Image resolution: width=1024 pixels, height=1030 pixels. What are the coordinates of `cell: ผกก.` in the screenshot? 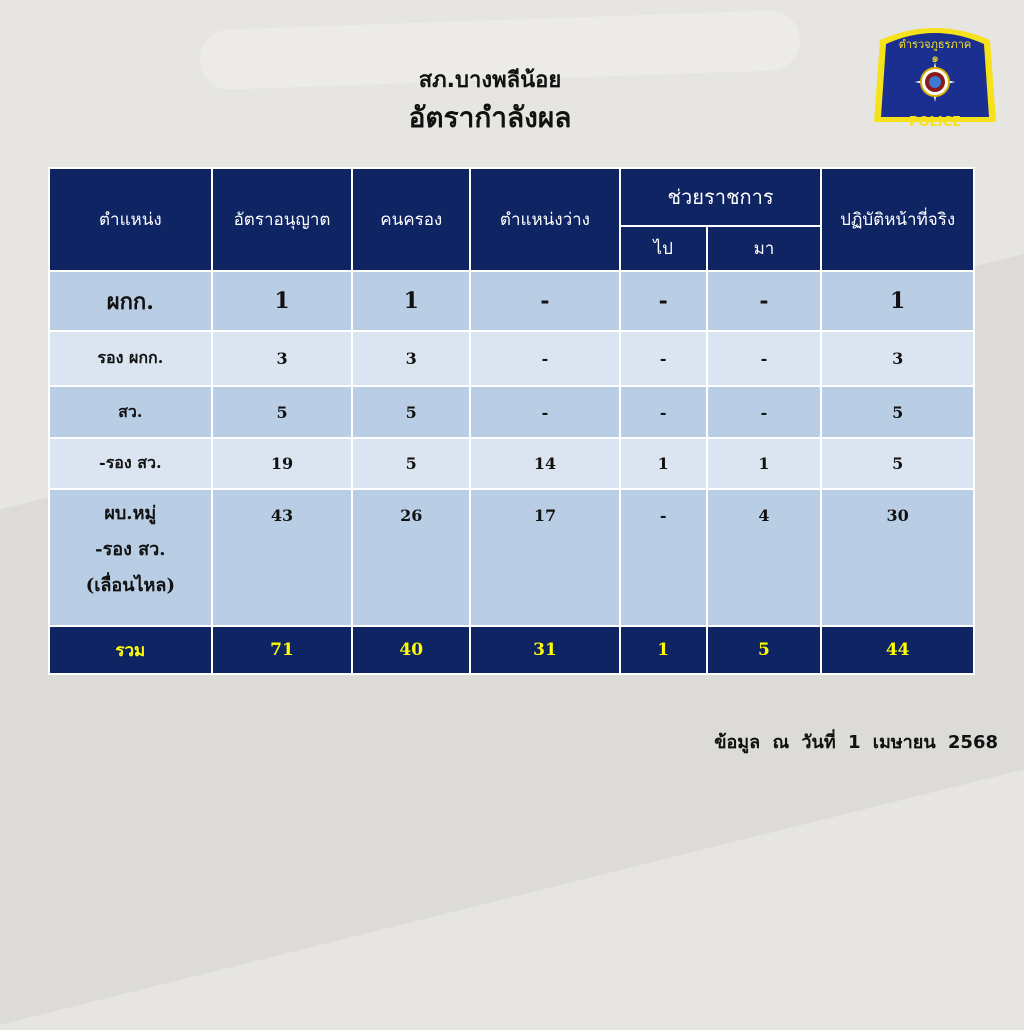 It's located at (130, 301).